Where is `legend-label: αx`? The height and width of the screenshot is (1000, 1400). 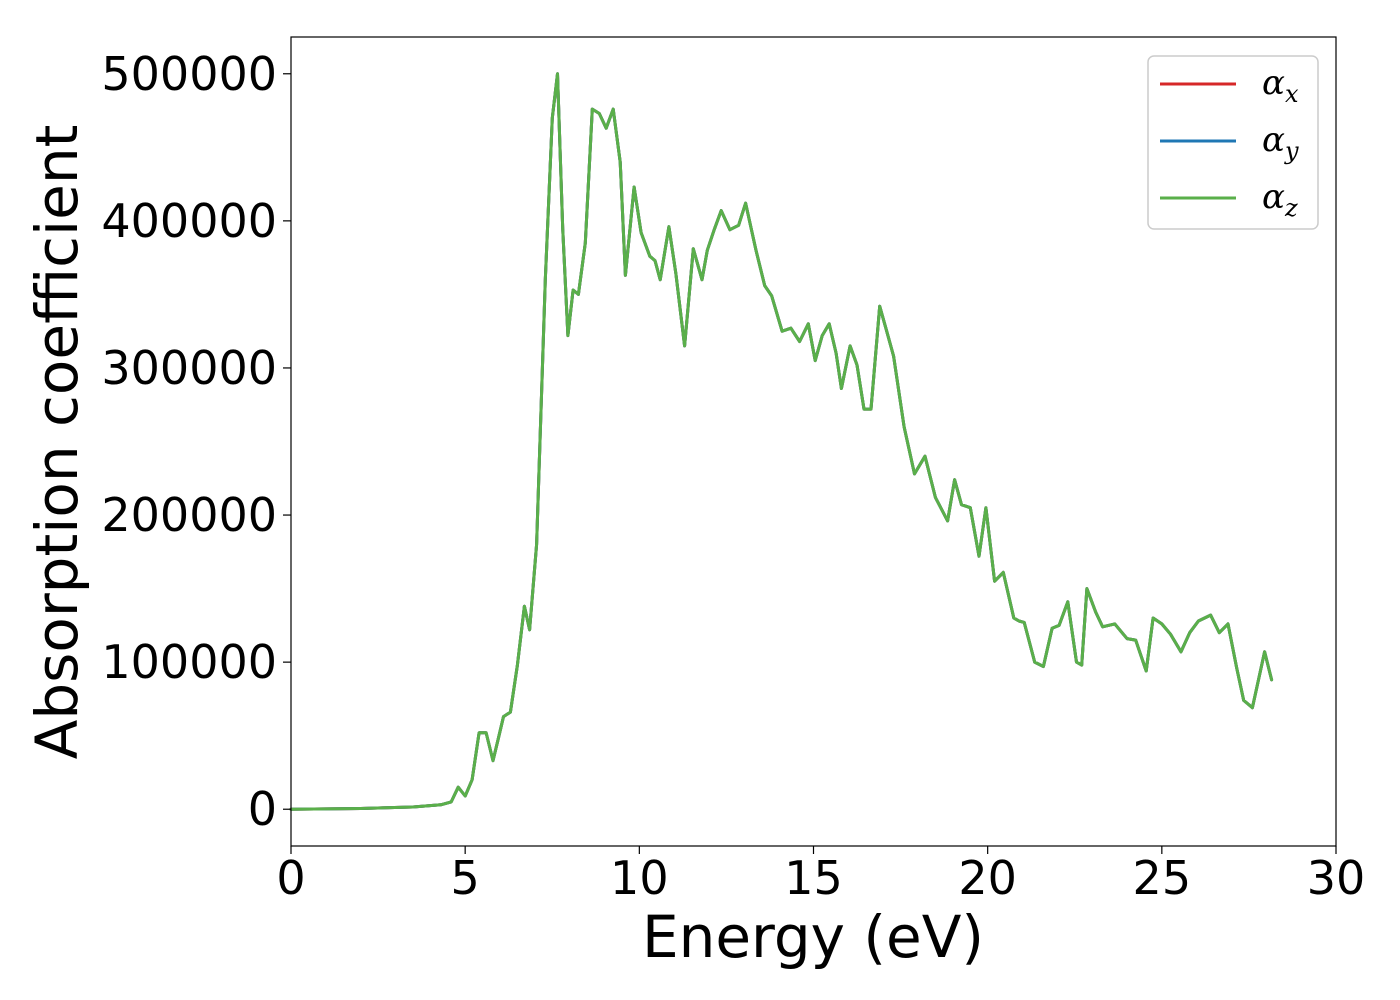 legend-label: αx is located at coordinates (1280, 85).